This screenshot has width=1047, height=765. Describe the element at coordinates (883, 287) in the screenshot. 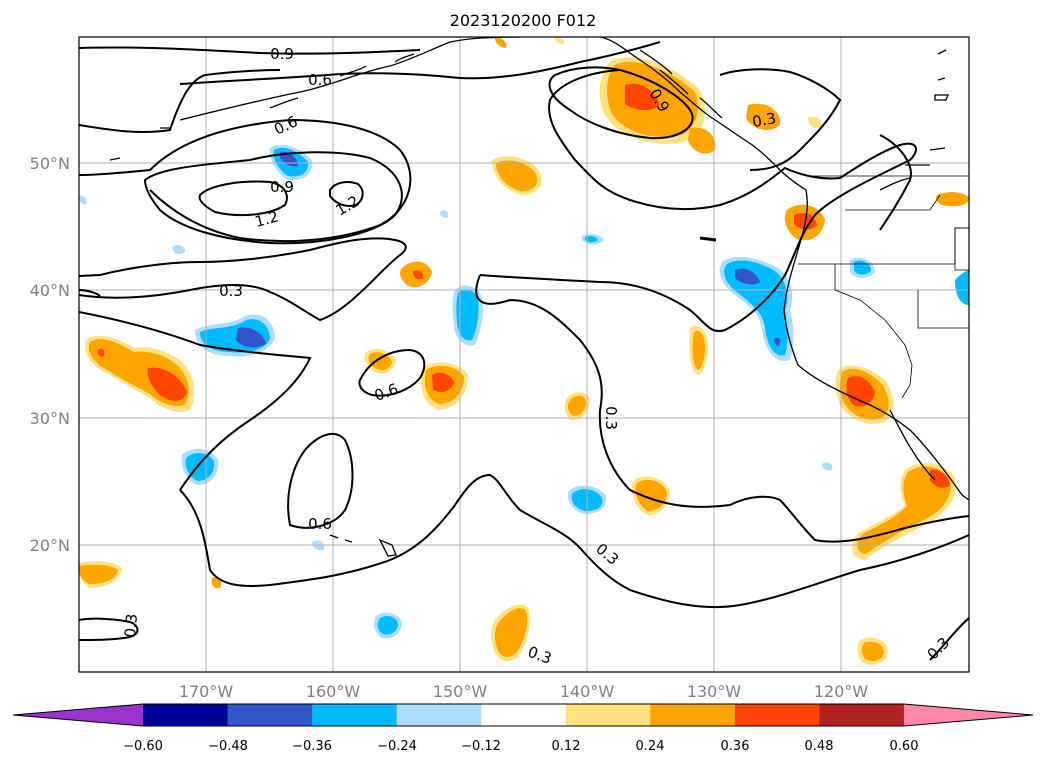

I see `borders` at that location.